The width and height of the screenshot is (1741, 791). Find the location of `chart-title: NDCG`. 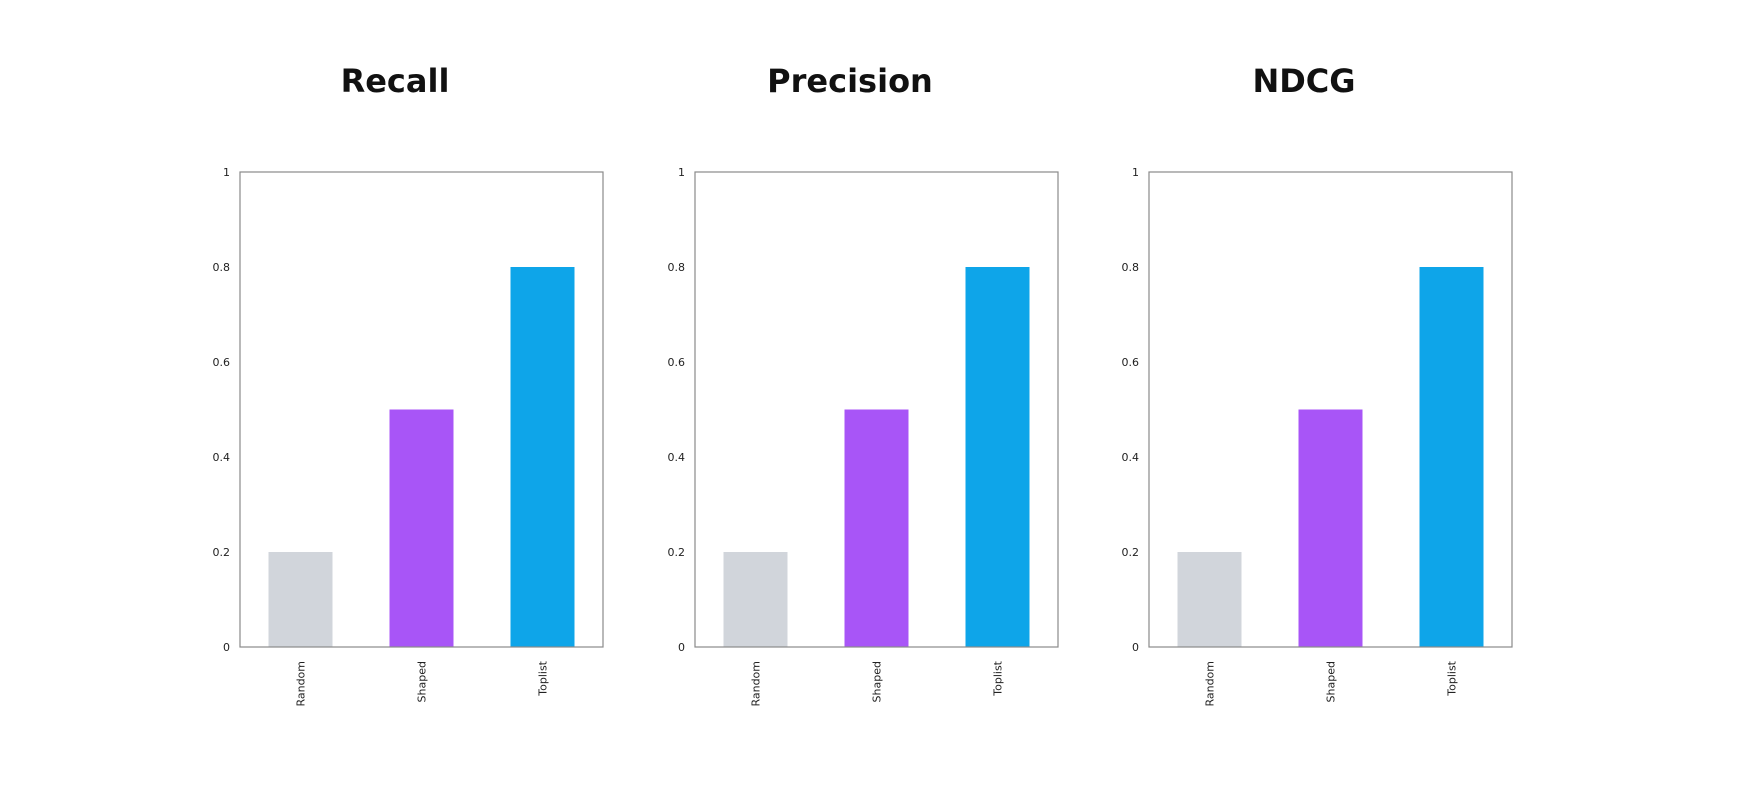

chart-title: NDCG is located at coordinates (1304, 81).